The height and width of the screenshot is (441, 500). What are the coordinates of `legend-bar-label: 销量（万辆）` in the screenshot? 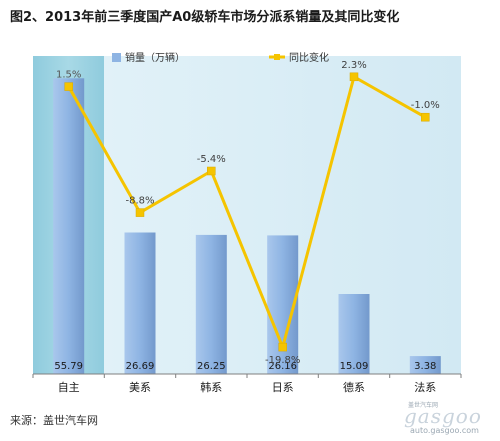 It's located at (155, 57).